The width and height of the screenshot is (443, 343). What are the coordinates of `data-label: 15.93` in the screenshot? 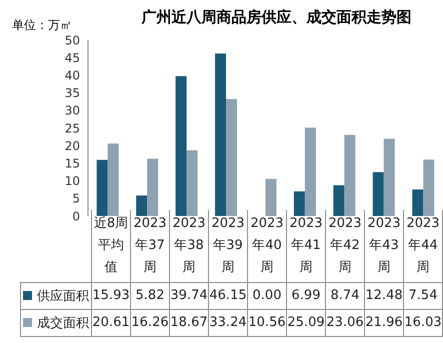 It's located at (111, 295).